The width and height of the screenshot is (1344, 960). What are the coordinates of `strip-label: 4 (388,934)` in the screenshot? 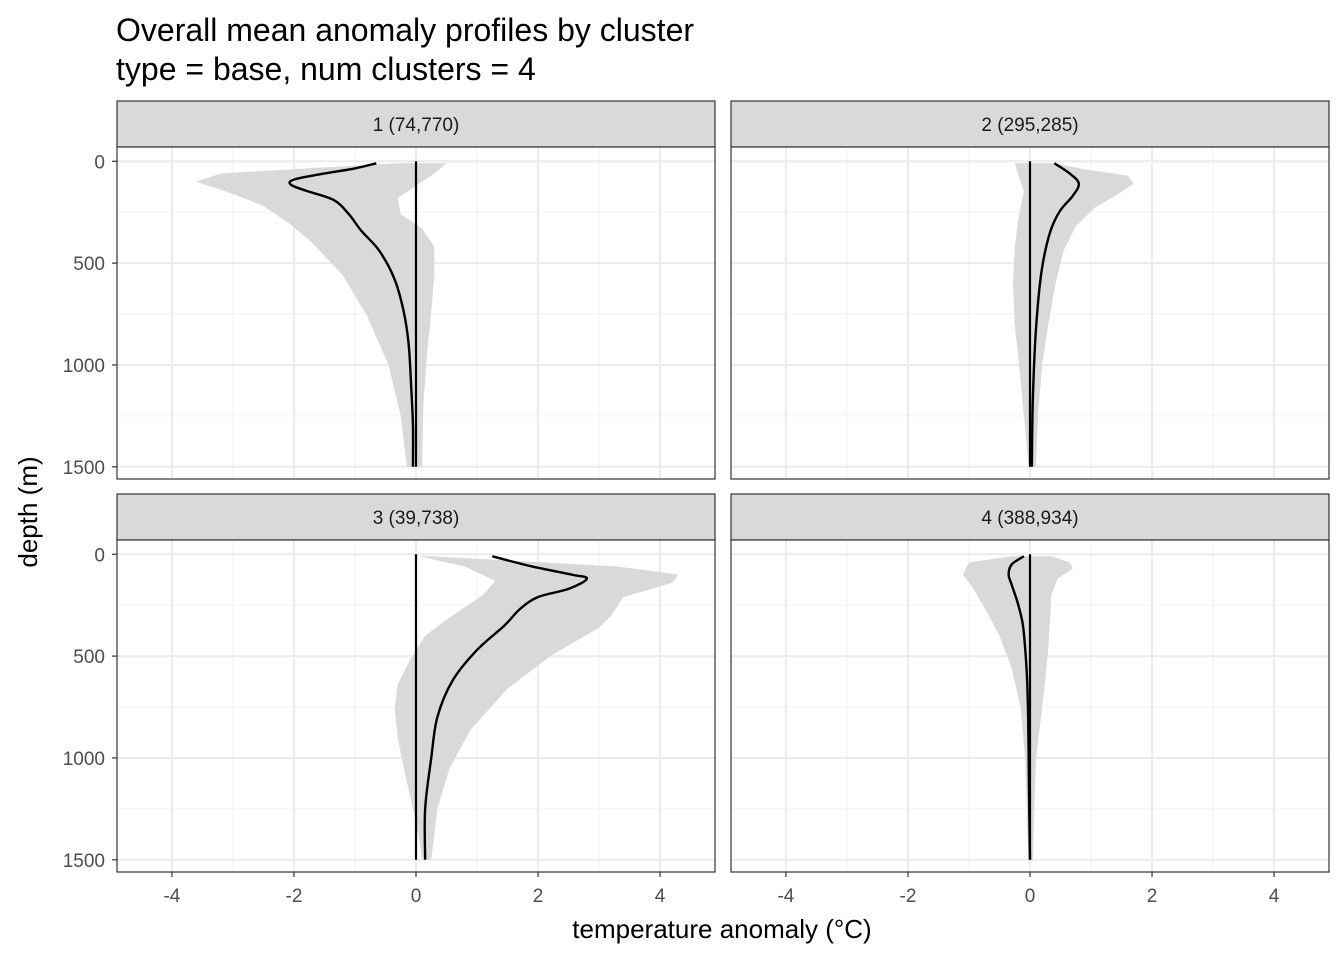 It's located at (1029, 518).